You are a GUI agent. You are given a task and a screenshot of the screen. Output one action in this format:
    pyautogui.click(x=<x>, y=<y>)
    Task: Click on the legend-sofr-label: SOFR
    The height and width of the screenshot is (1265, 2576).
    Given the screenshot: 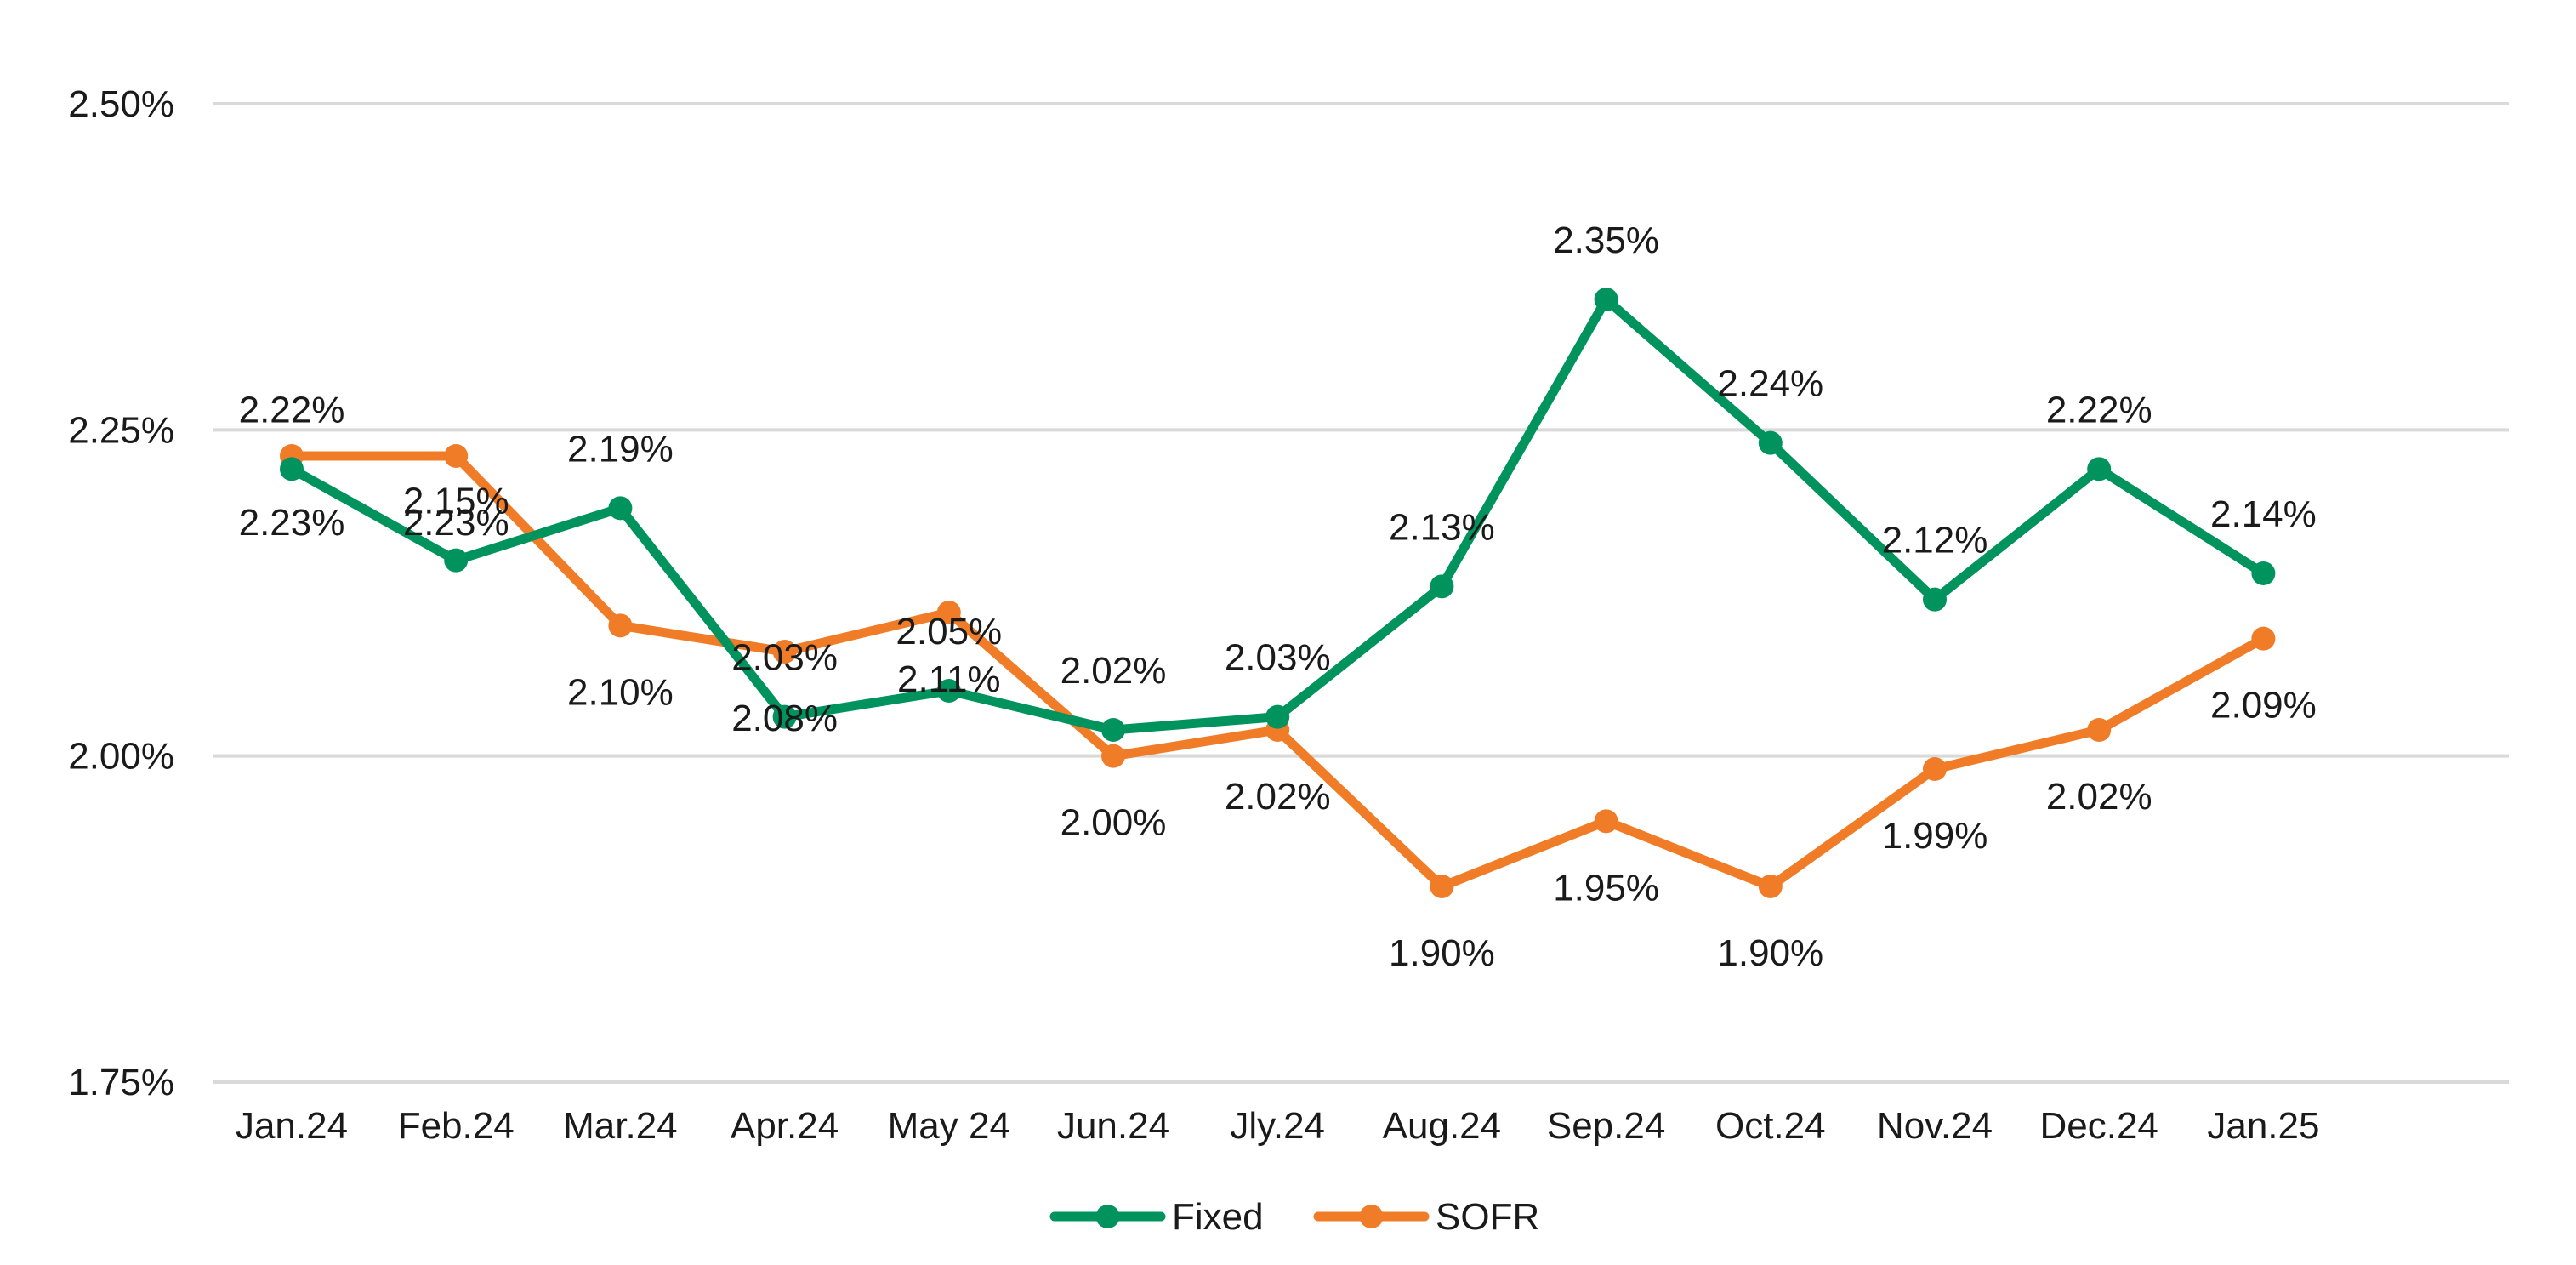 What is the action you would take?
    pyautogui.click(x=1487, y=1217)
    